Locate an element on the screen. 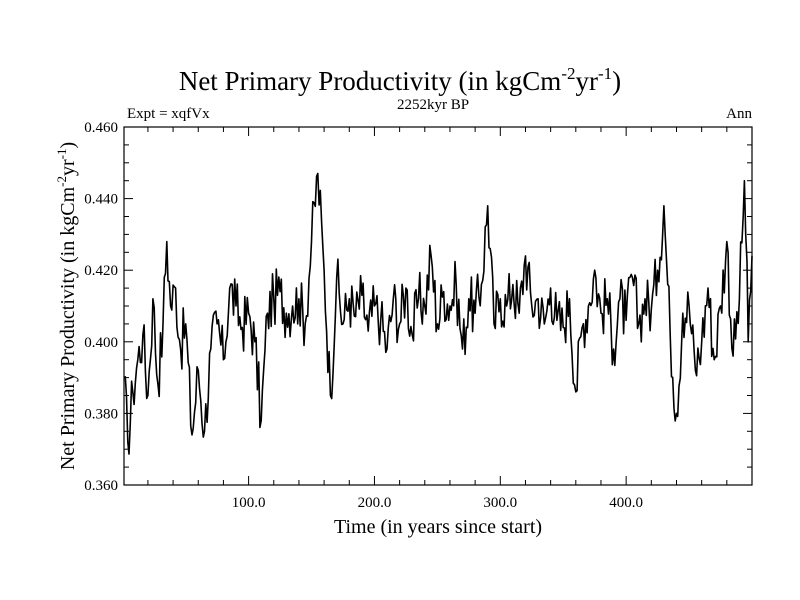 Image resolution: width=800 pixels, height=600 pixels. y-axis-label-main: Net Primary Productivity (in kgCm is located at coordinates (68, 328).